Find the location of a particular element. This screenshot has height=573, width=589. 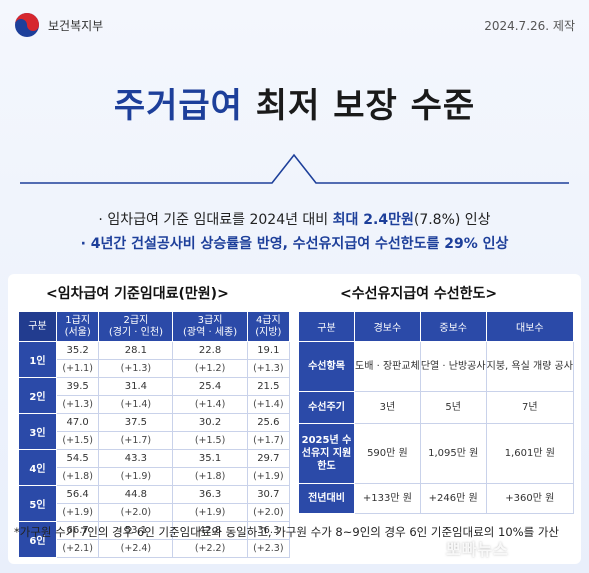

repair-table-title: <수선유지급여 수선한도> is located at coordinates (419, 294).